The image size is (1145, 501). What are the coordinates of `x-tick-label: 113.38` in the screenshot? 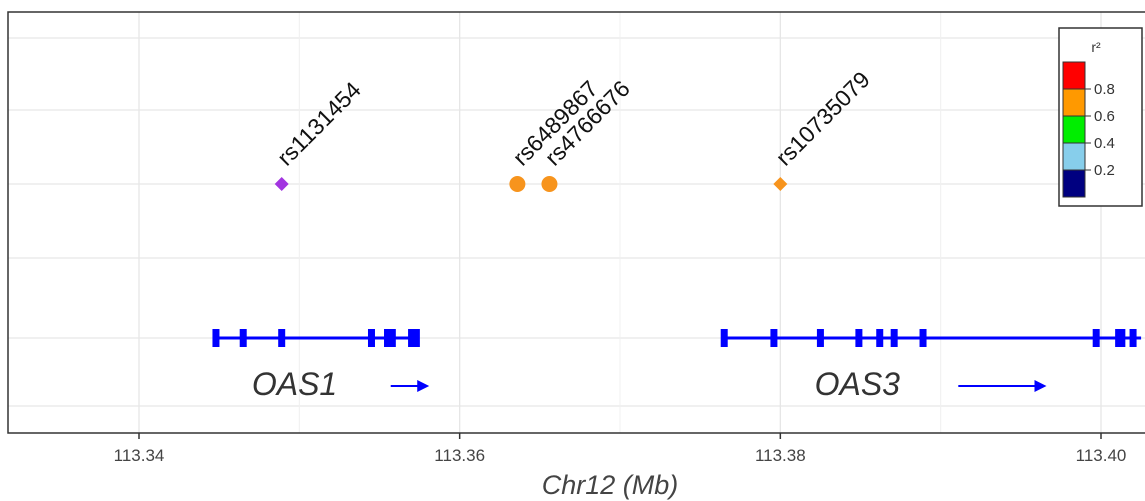 It's located at (780, 455).